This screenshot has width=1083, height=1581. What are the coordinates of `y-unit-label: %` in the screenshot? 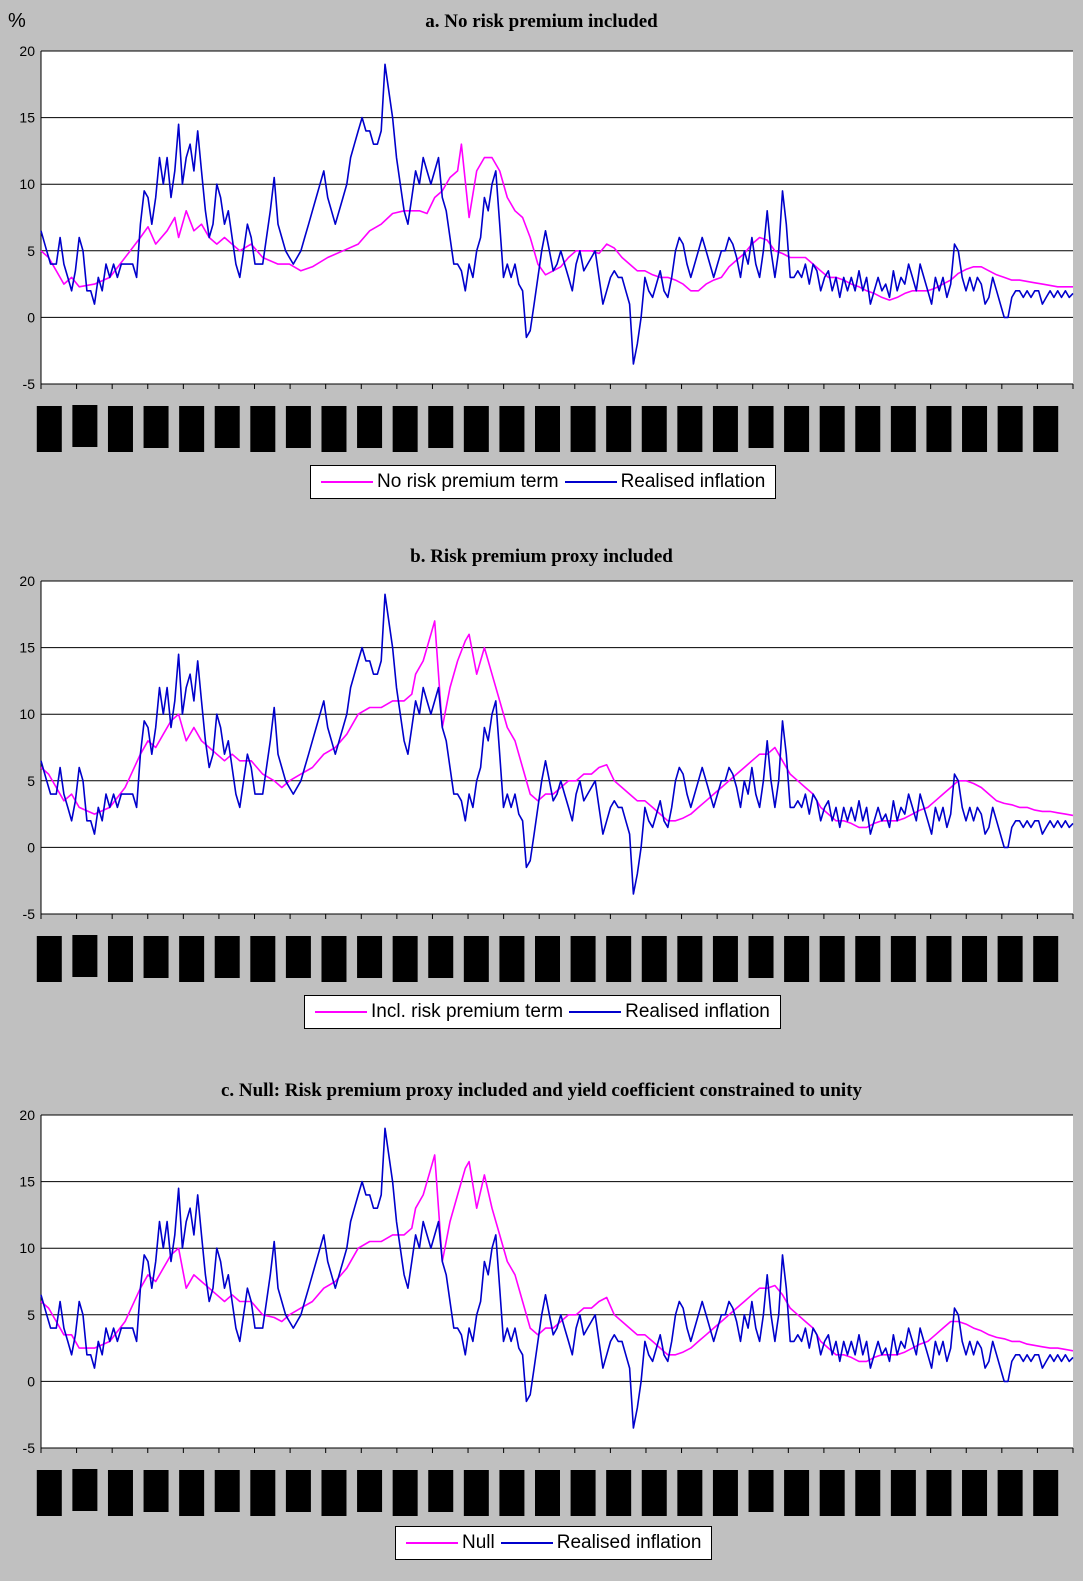 It's located at (17, 21).